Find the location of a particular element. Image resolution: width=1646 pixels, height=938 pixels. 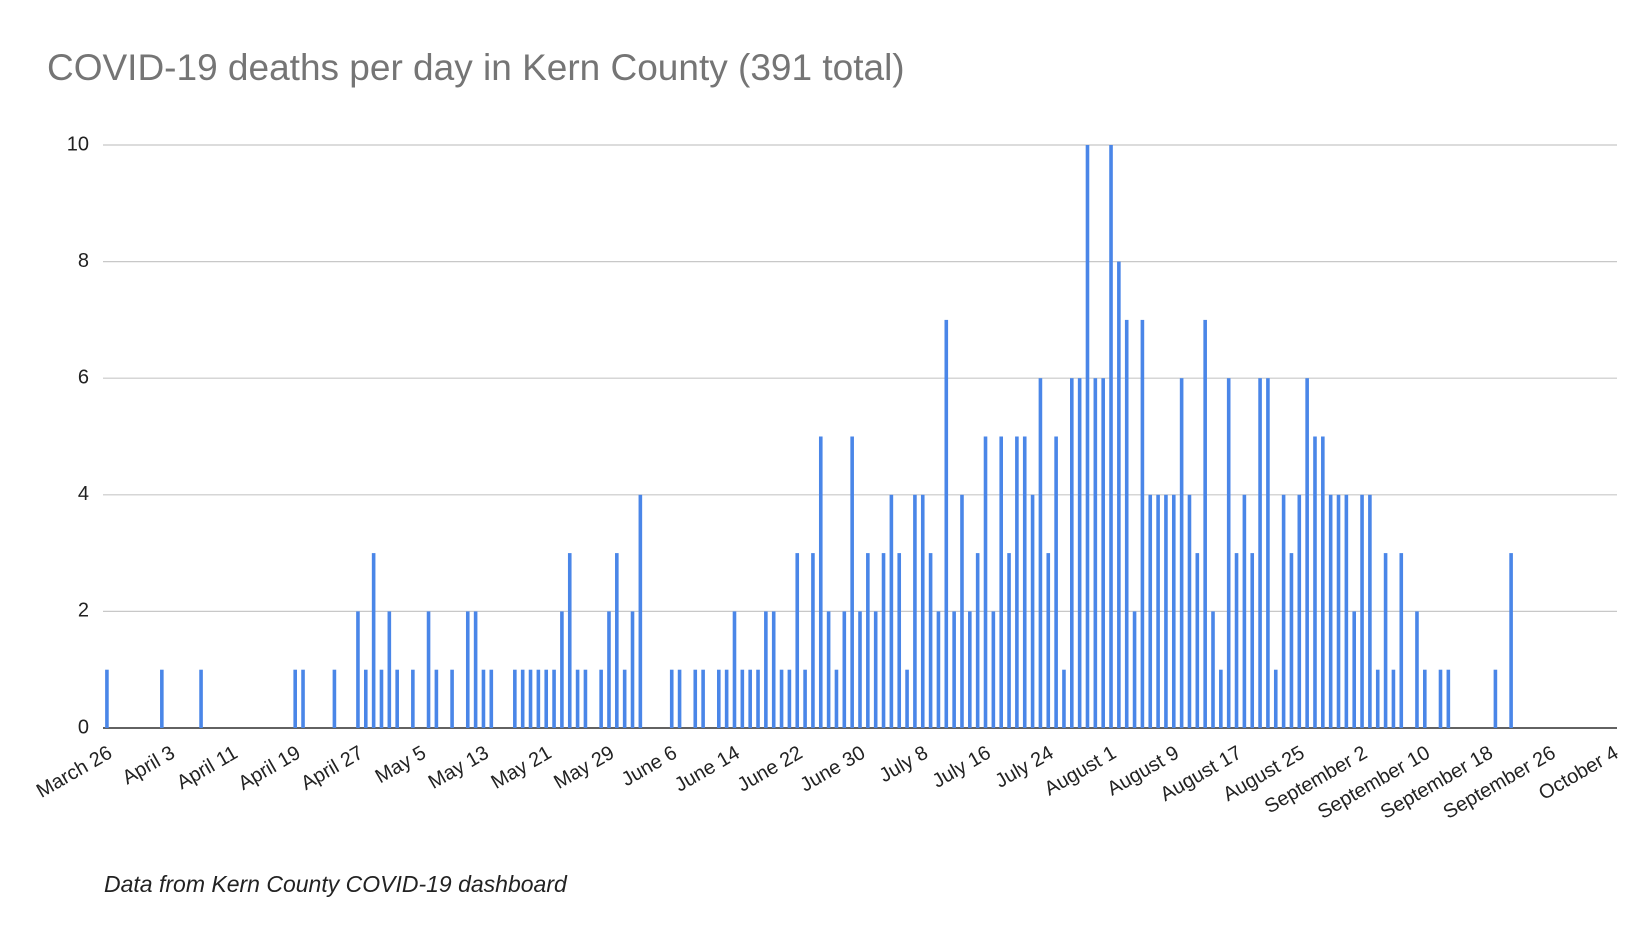

y-tick-label: 10 is located at coordinates (78, 144).